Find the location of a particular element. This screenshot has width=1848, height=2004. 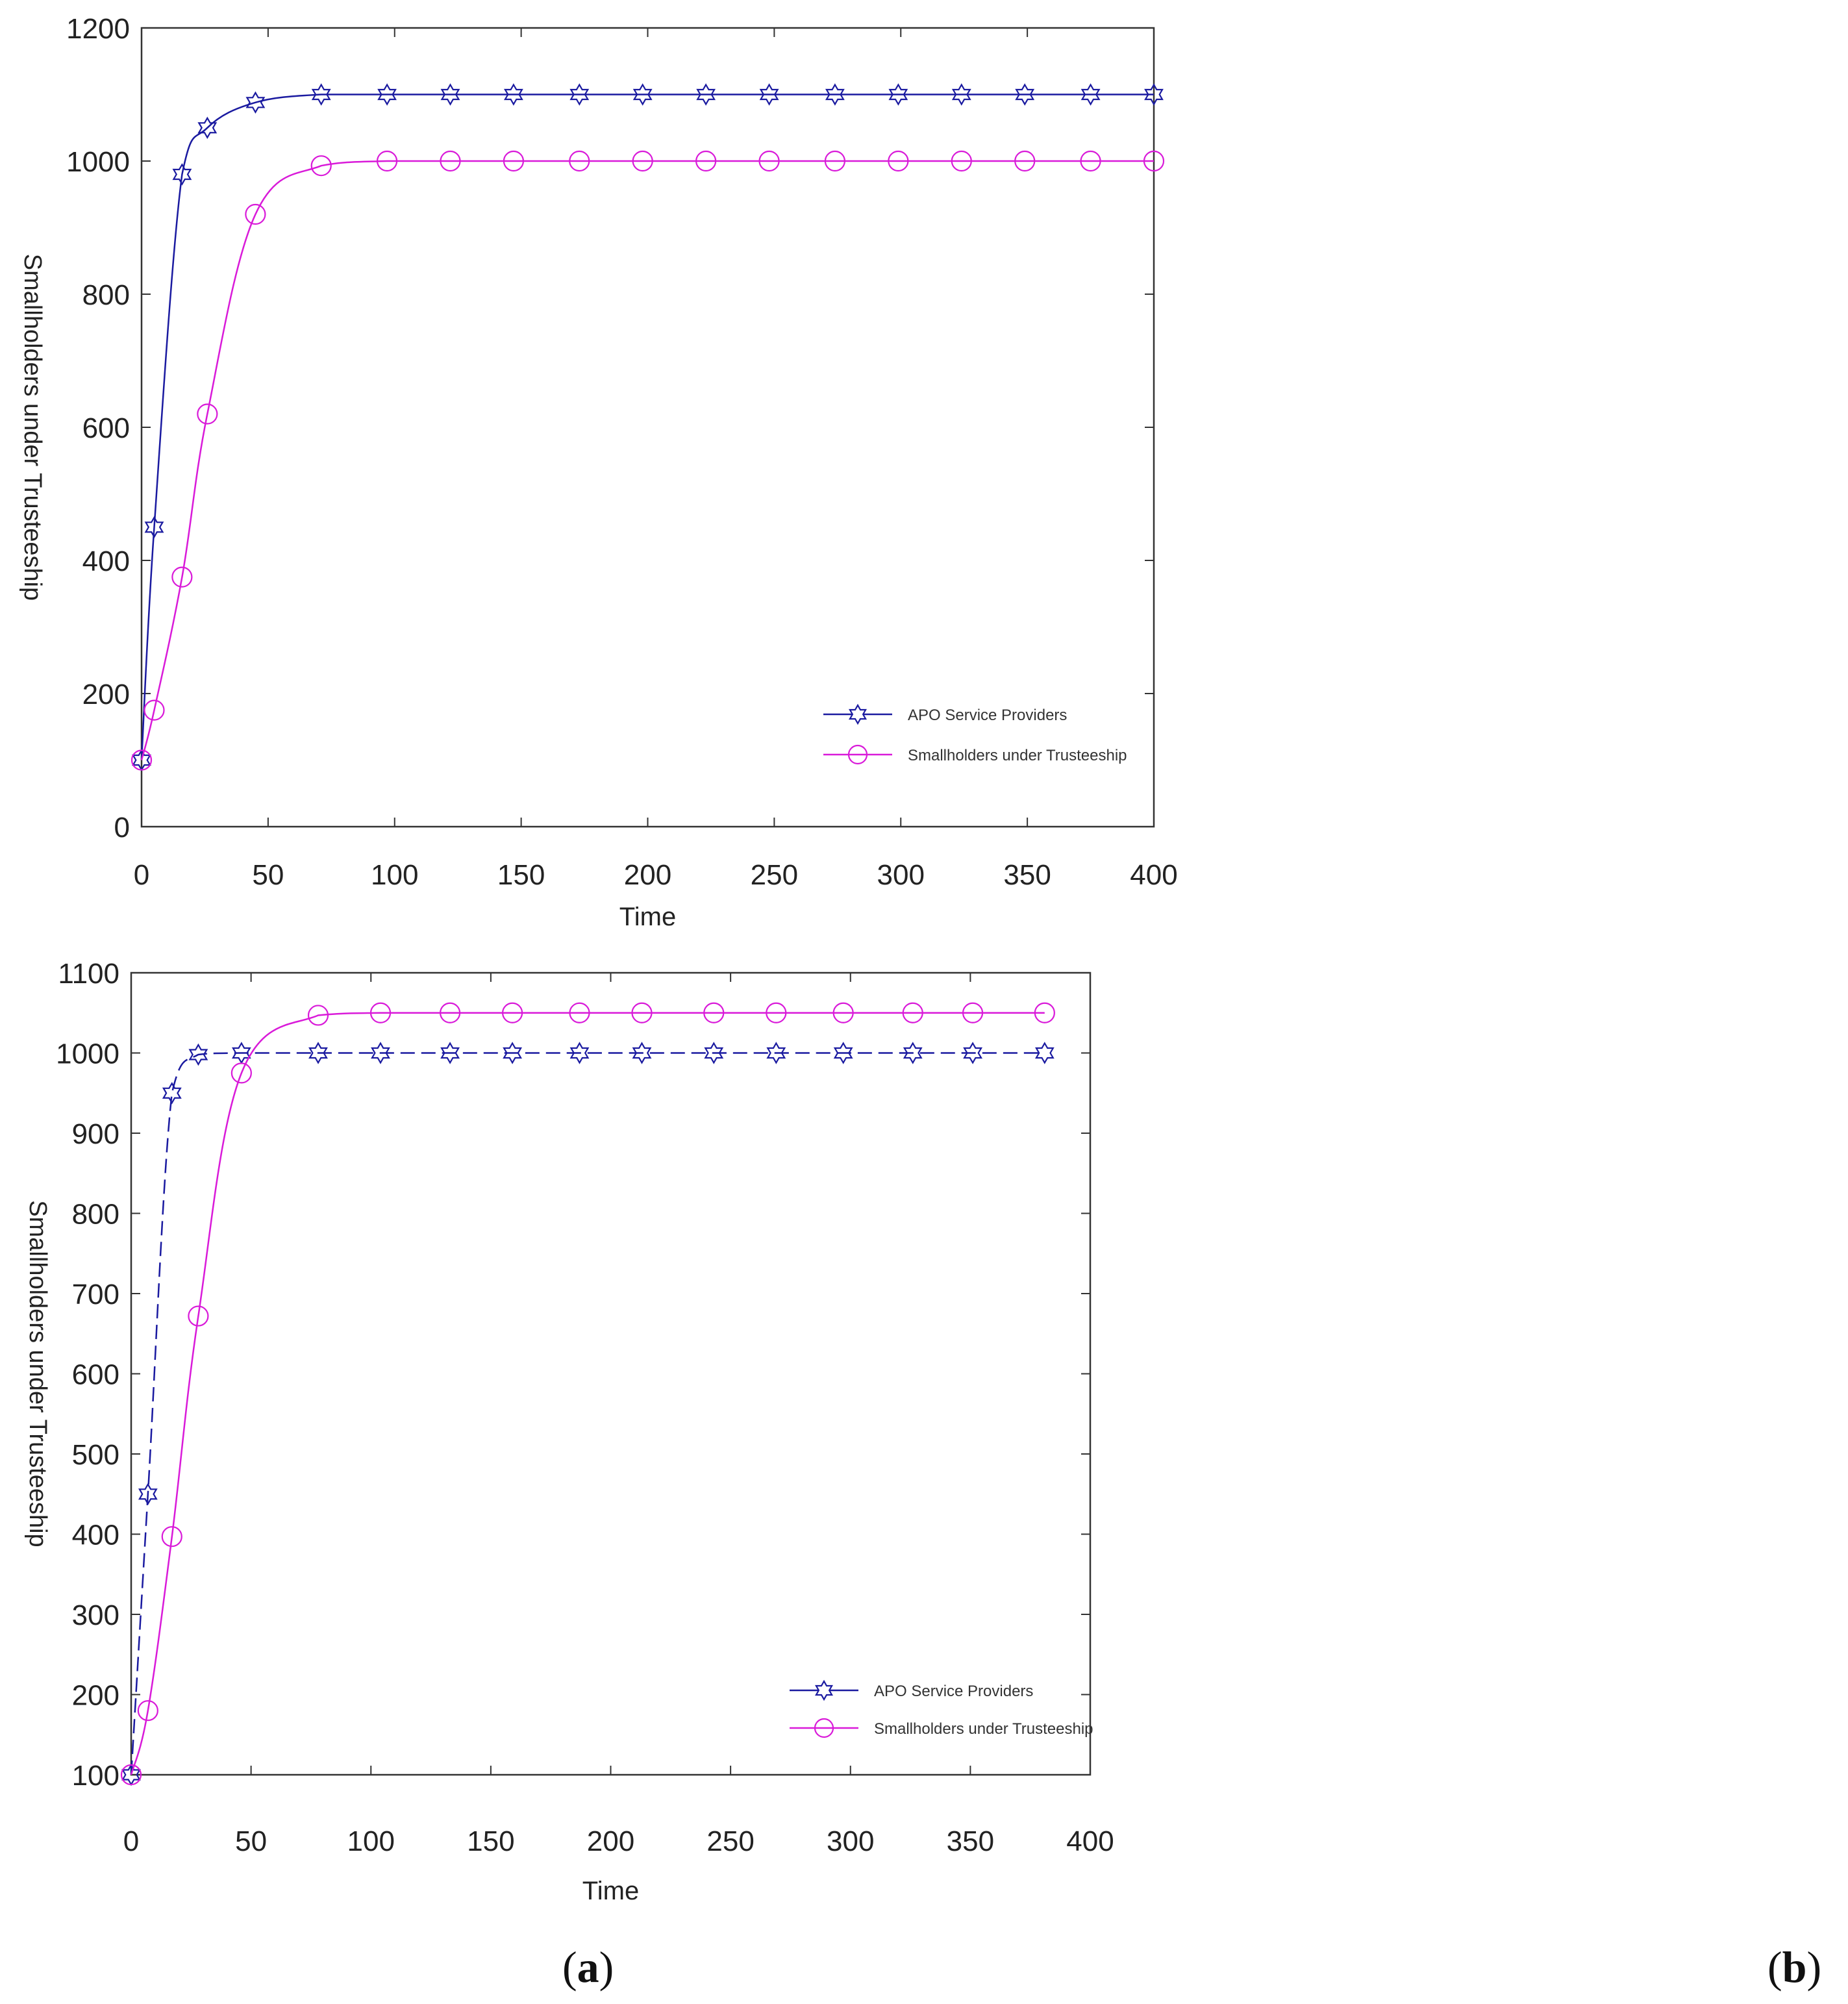

y-tick-label: 100 is located at coordinates (95, 1776).